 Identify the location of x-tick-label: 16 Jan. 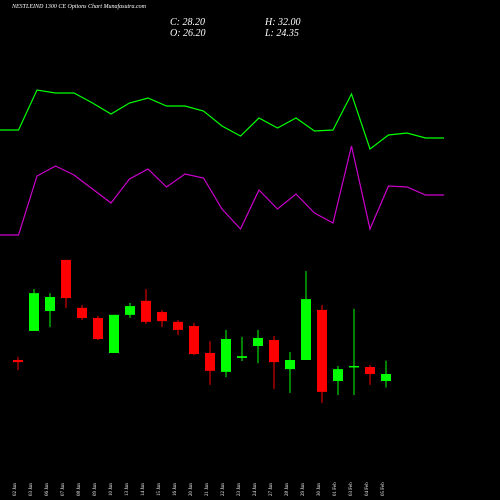
(175, 489).